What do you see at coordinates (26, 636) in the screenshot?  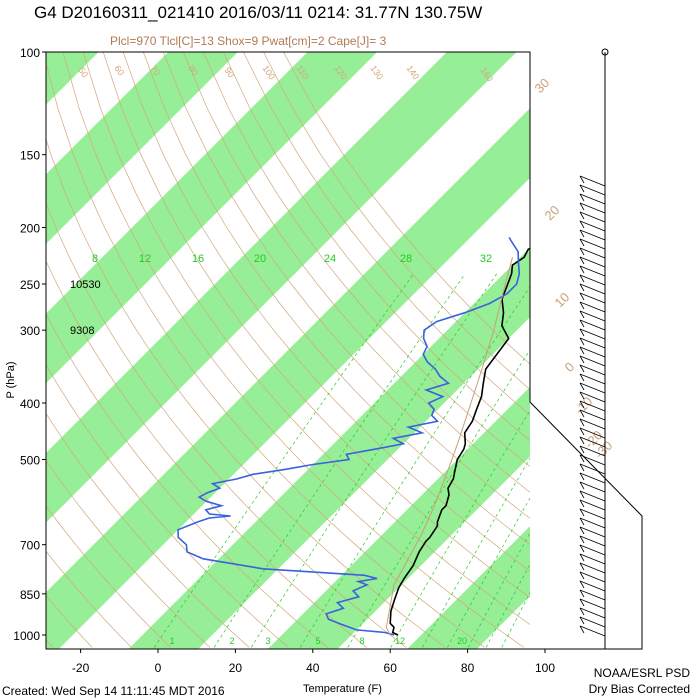 I see `y-tick-label: 1000` at bounding box center [26, 636].